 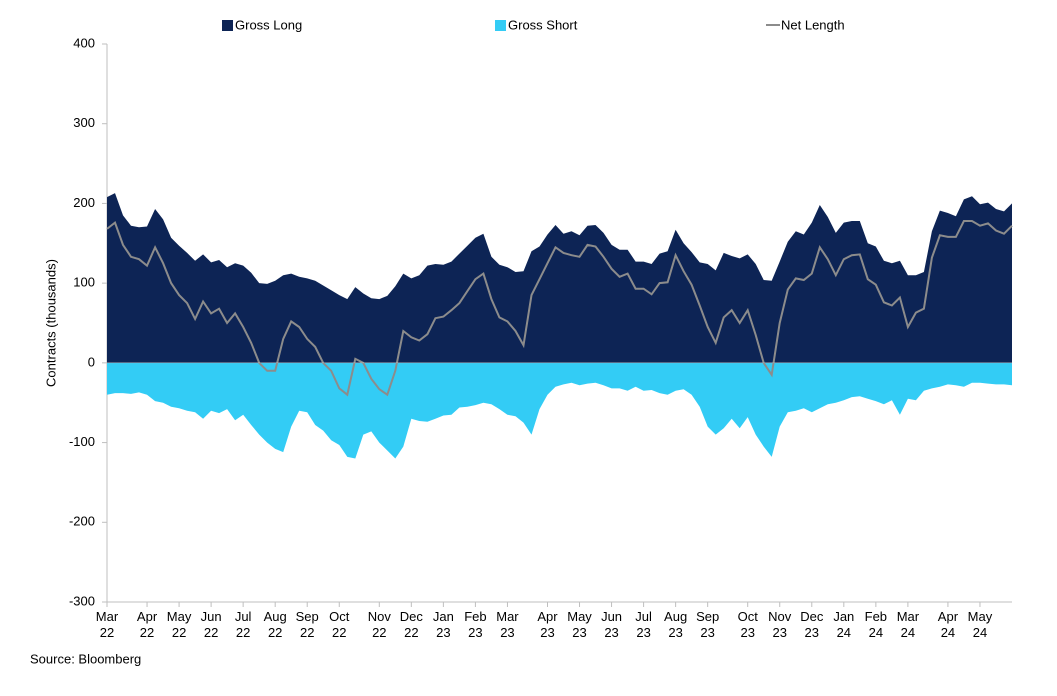 I want to click on x-tick-label: Mar 22, so click(x=107, y=624).